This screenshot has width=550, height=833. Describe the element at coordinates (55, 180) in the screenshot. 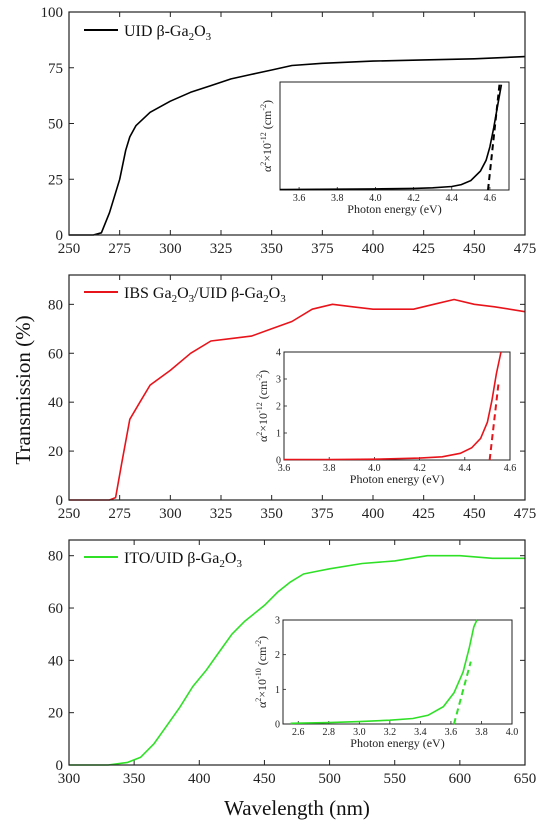

I see `y-tick-label: 25` at that location.